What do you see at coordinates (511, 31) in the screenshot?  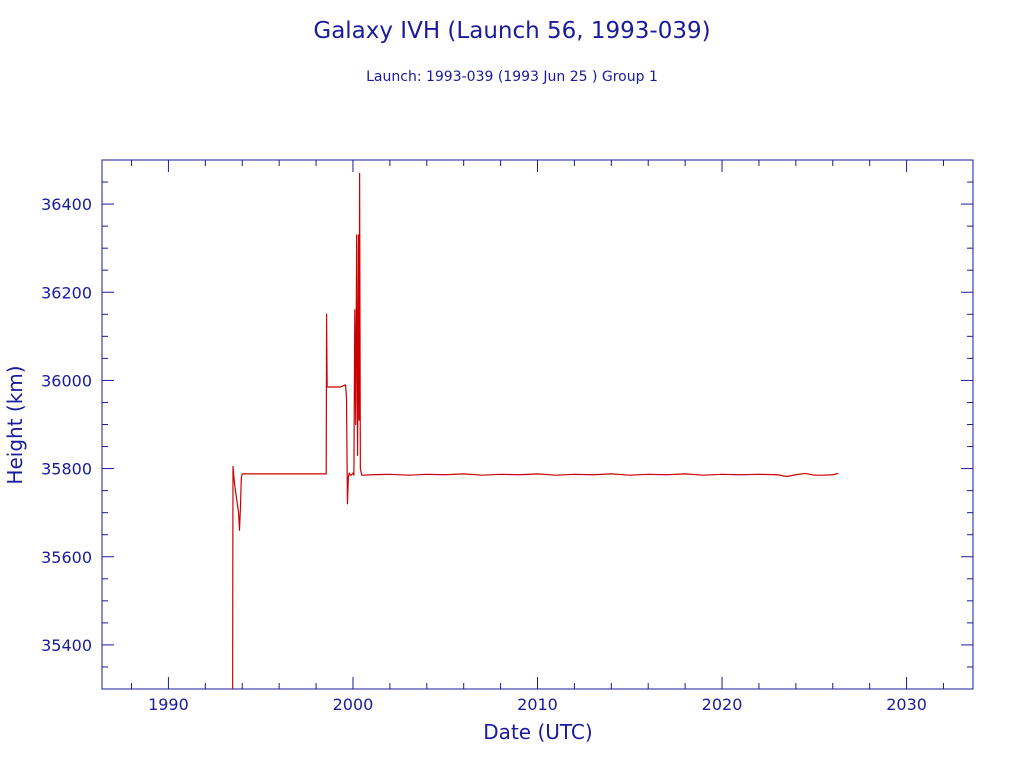 I see `chart-title: Galaxy IVH (Launch 56, 1993-039)` at bounding box center [511, 31].